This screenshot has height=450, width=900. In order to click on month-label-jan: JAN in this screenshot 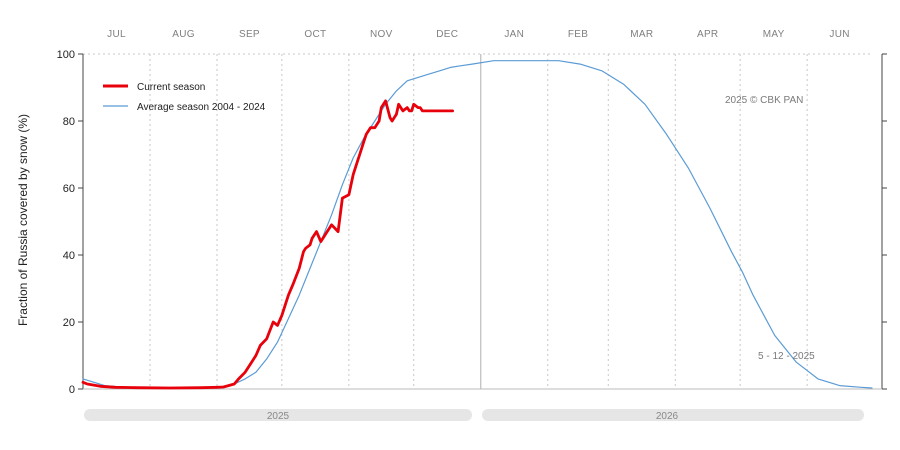, I will do `click(514, 34)`.